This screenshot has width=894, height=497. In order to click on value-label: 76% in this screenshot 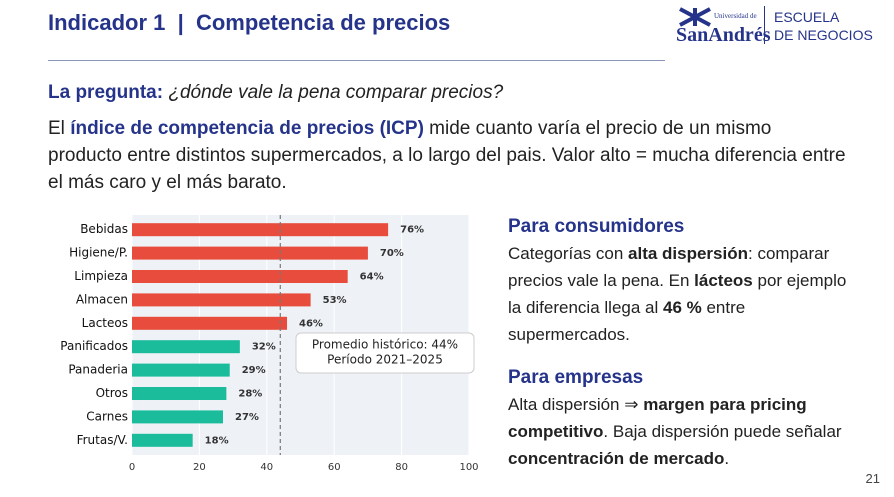, I will do `click(412, 230)`.